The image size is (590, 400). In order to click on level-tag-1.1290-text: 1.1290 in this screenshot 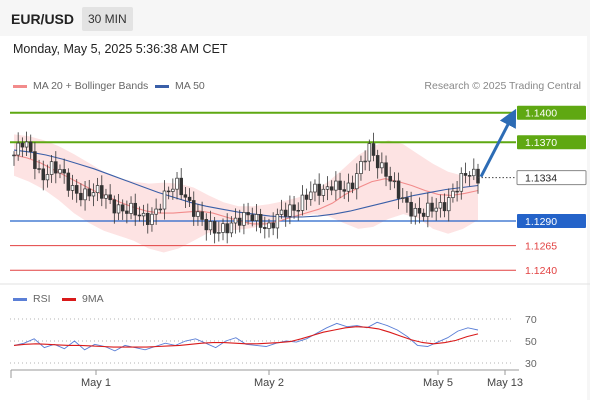, I will do `click(541, 222)`.